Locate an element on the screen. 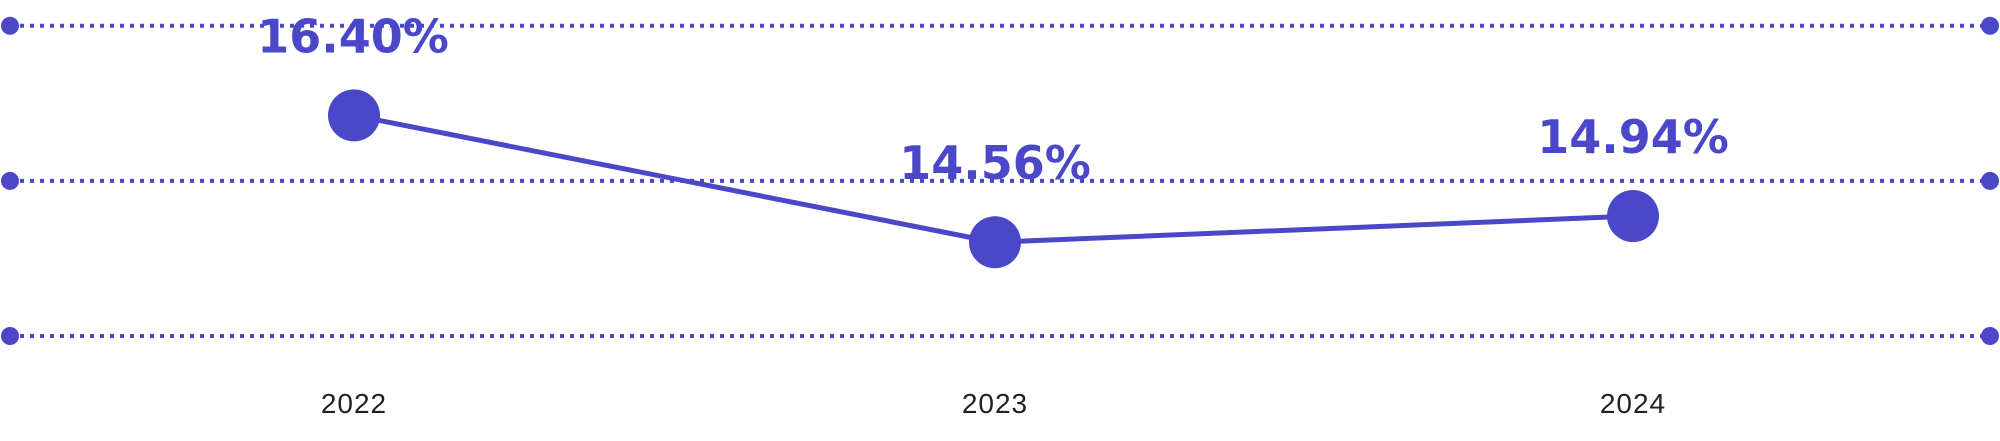  data-label-2022: 16.40% is located at coordinates (353, 36).